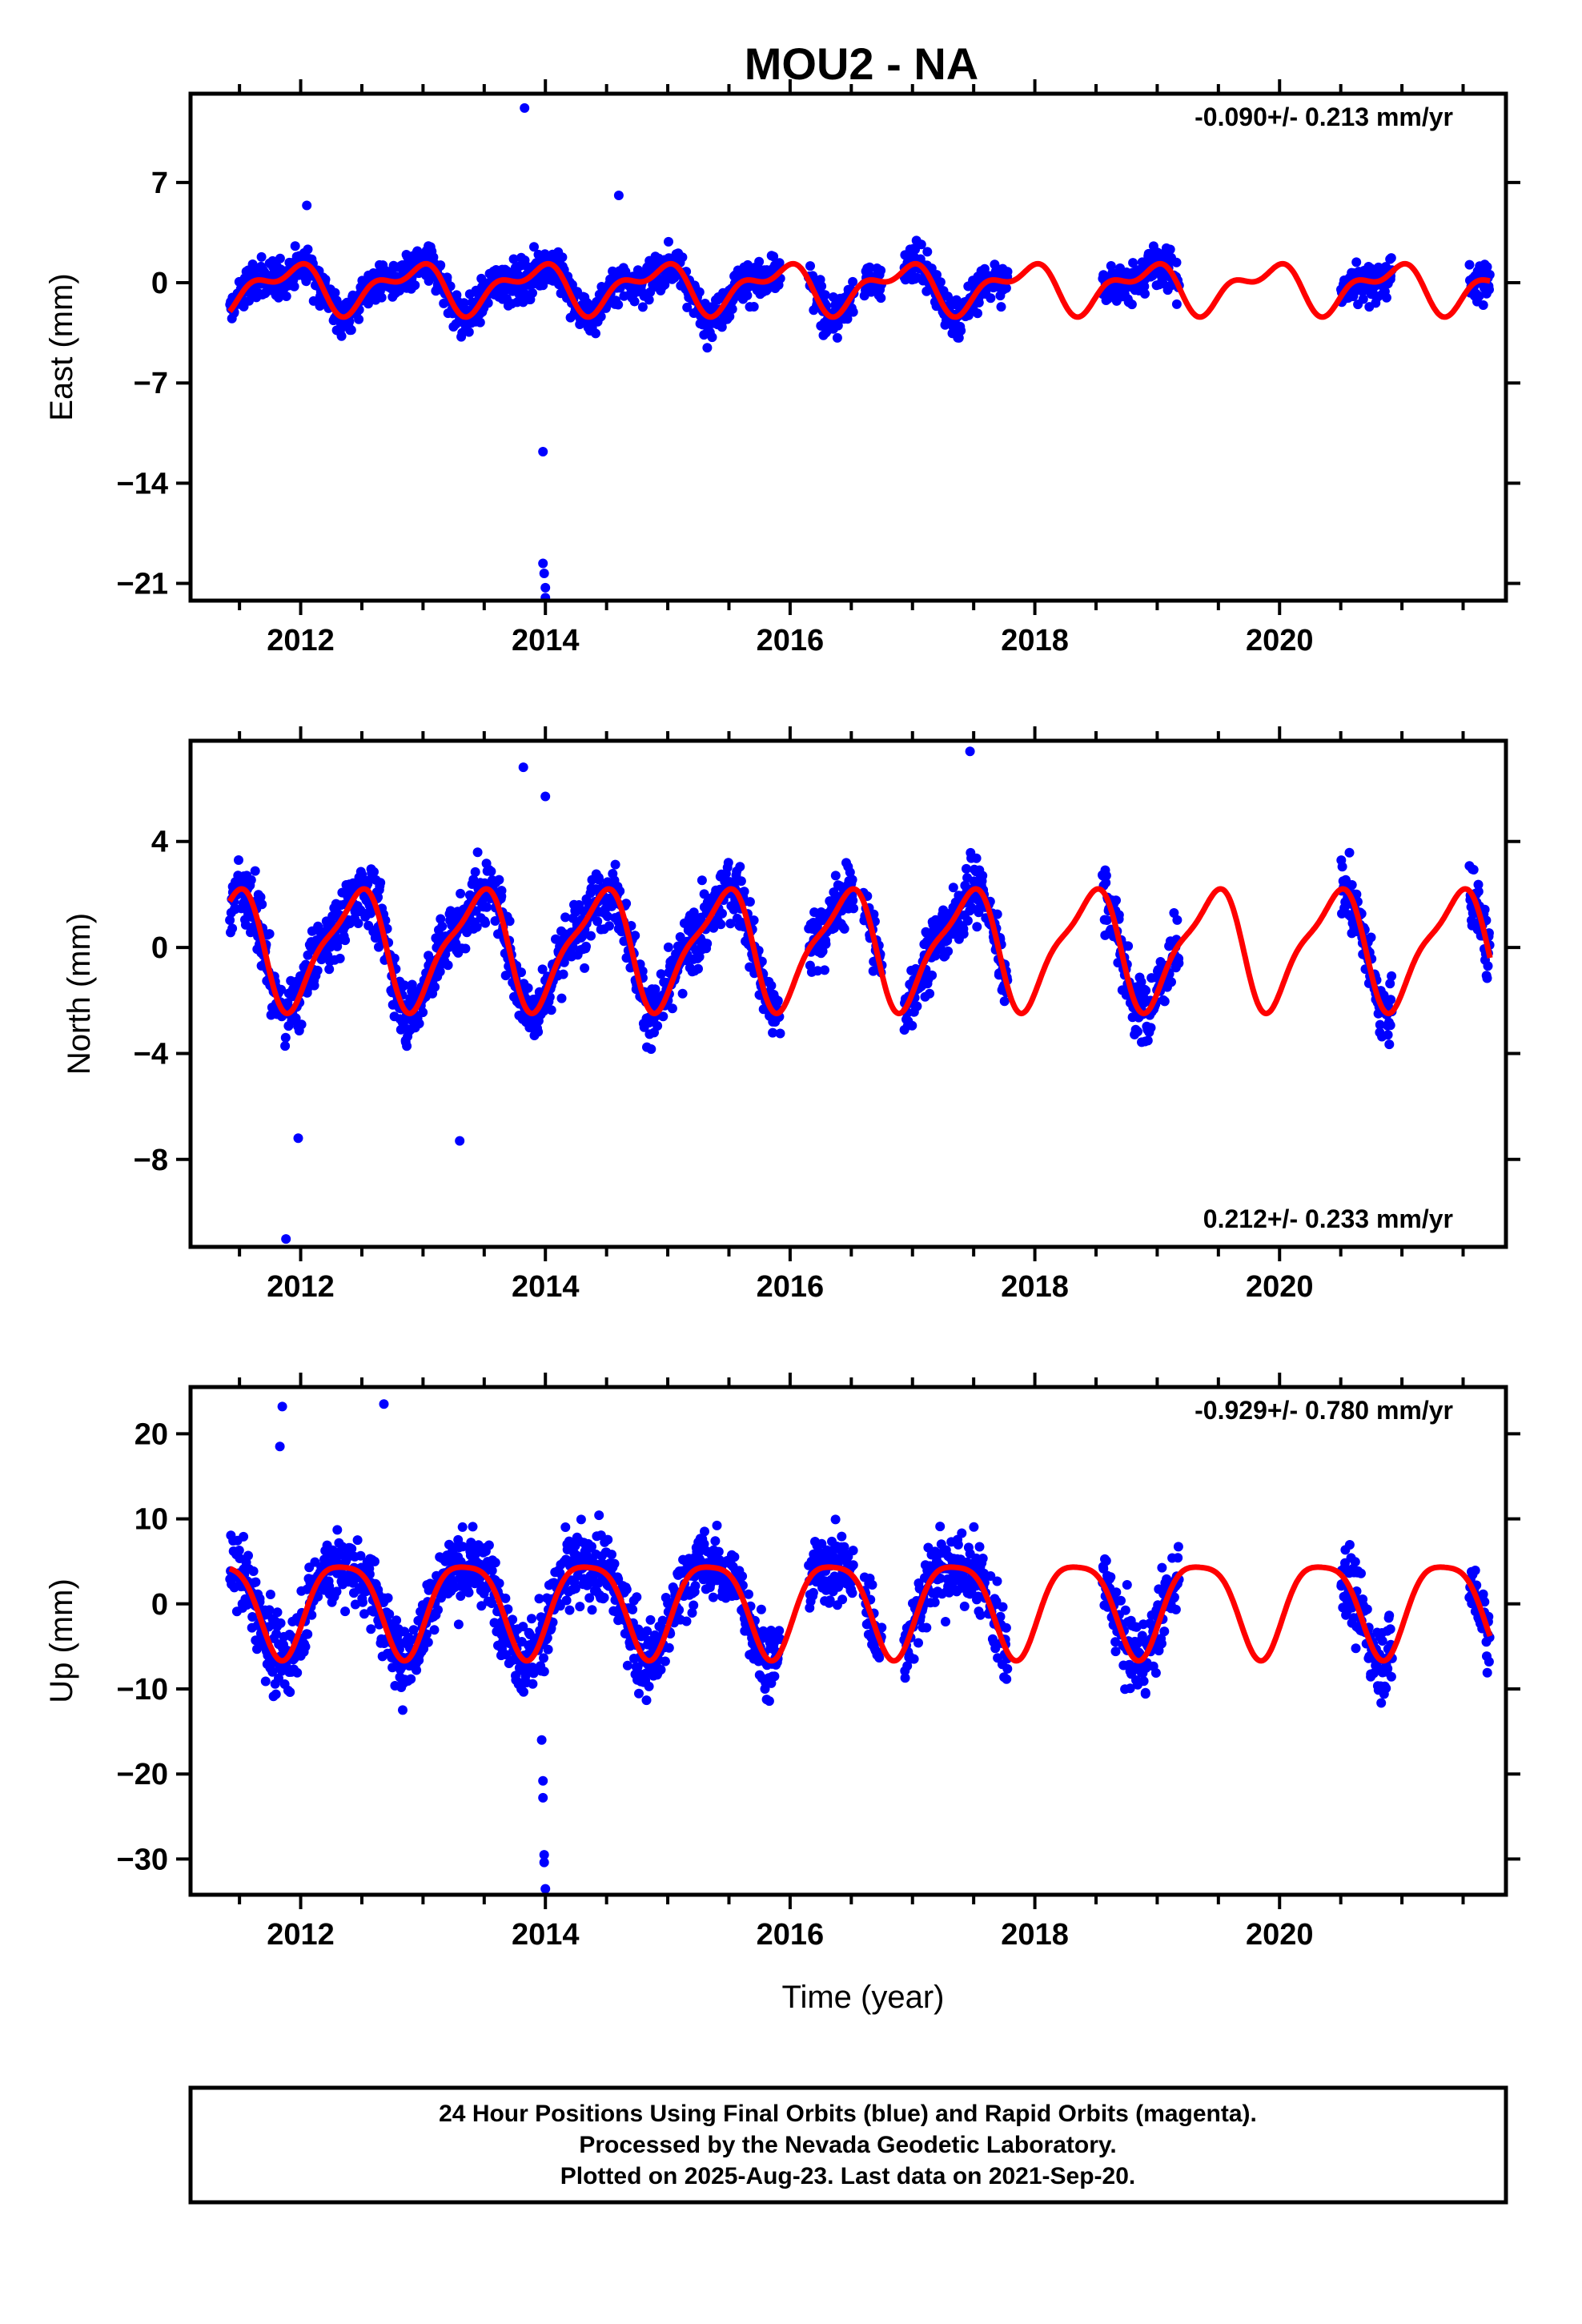 The height and width of the screenshot is (2324, 1582). What do you see at coordinates (79, 994) in the screenshot?
I see `north-y-axis-label: North (mm)` at bounding box center [79, 994].